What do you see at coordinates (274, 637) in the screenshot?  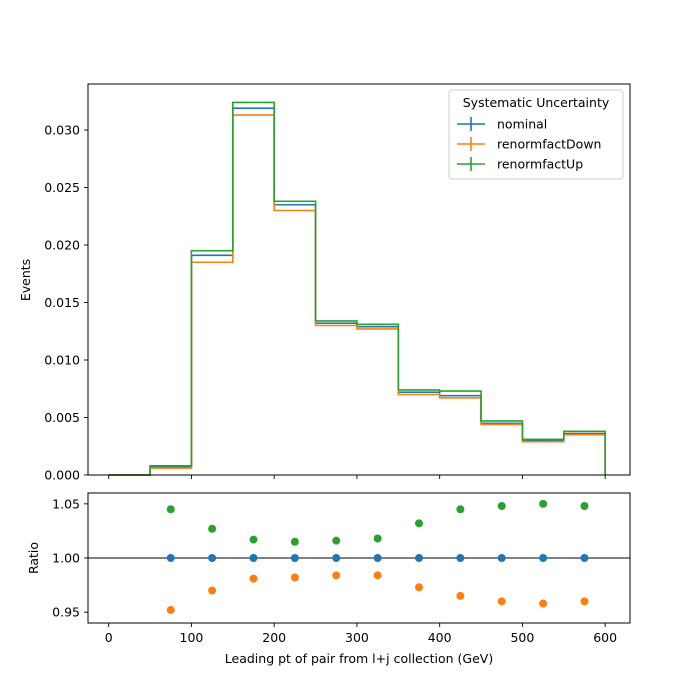 I see `ratio-x-tick-label: 200` at bounding box center [274, 637].